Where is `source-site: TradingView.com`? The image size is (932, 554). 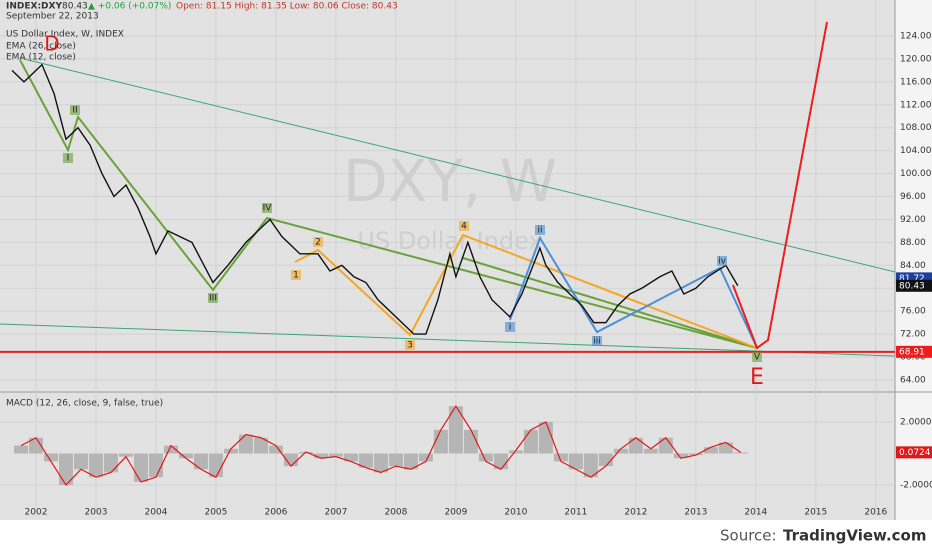 source-site: TradingView.com is located at coordinates (854, 536).